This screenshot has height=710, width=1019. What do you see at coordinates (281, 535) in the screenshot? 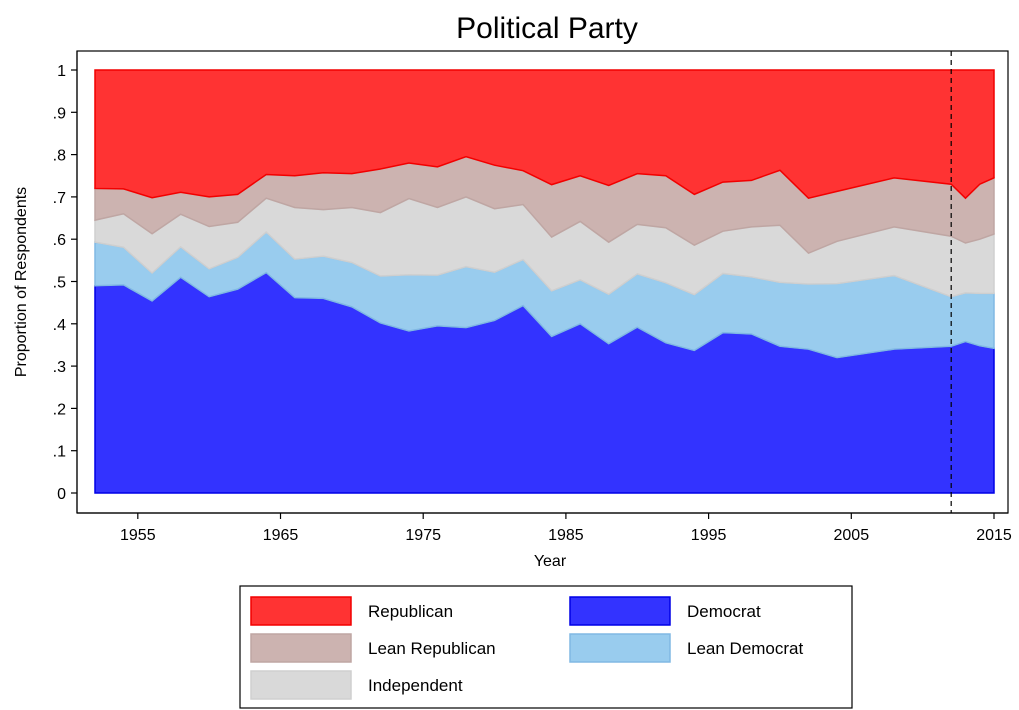
I see `x-tick-label: 1965` at bounding box center [281, 535].